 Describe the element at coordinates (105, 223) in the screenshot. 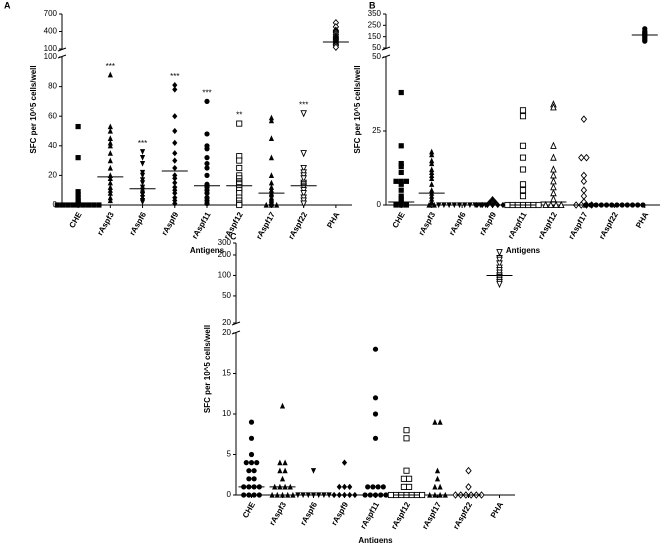

I see `x-tick-label: rAspf3` at that location.